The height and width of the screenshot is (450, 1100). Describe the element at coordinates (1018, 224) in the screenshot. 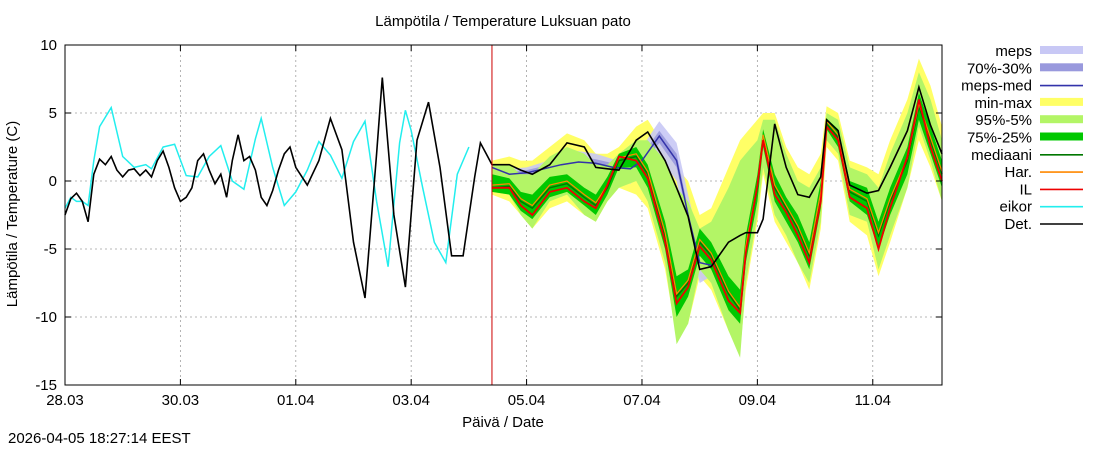

I see `legend-label-det: Det.` at that location.